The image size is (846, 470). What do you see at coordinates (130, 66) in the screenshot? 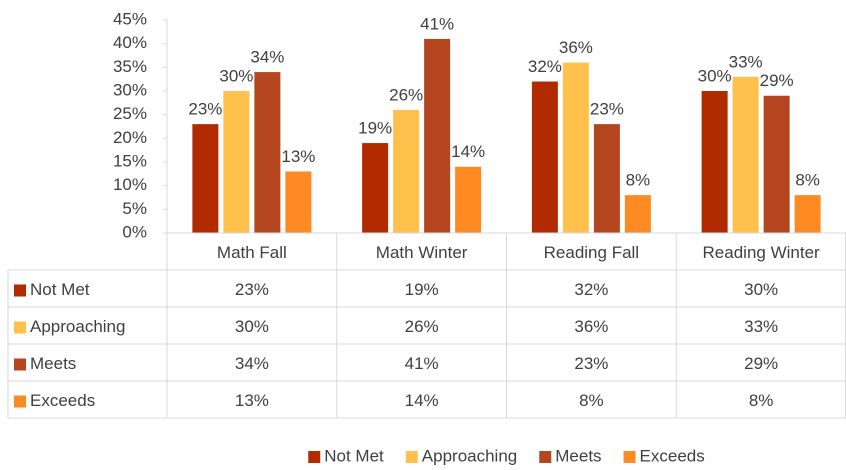
I see `y-tick-label: 35%` at bounding box center [130, 66].